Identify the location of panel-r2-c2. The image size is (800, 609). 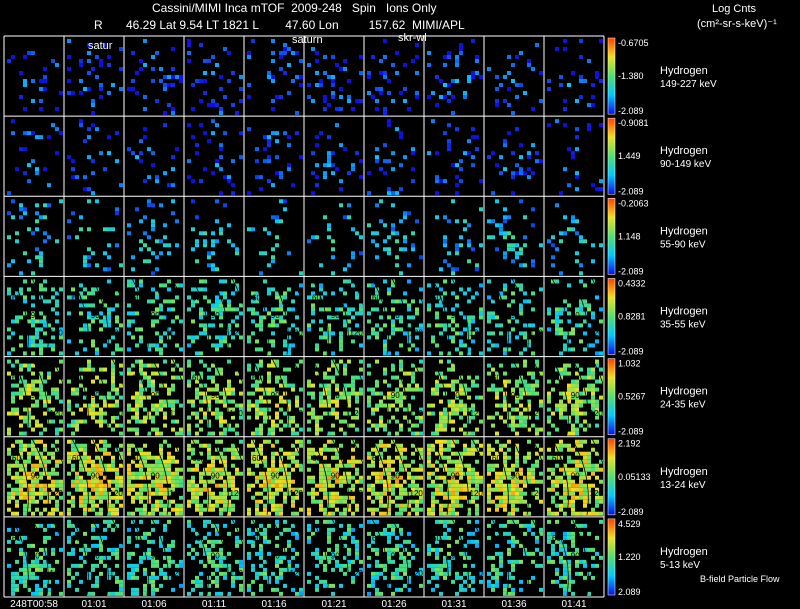
(154, 236).